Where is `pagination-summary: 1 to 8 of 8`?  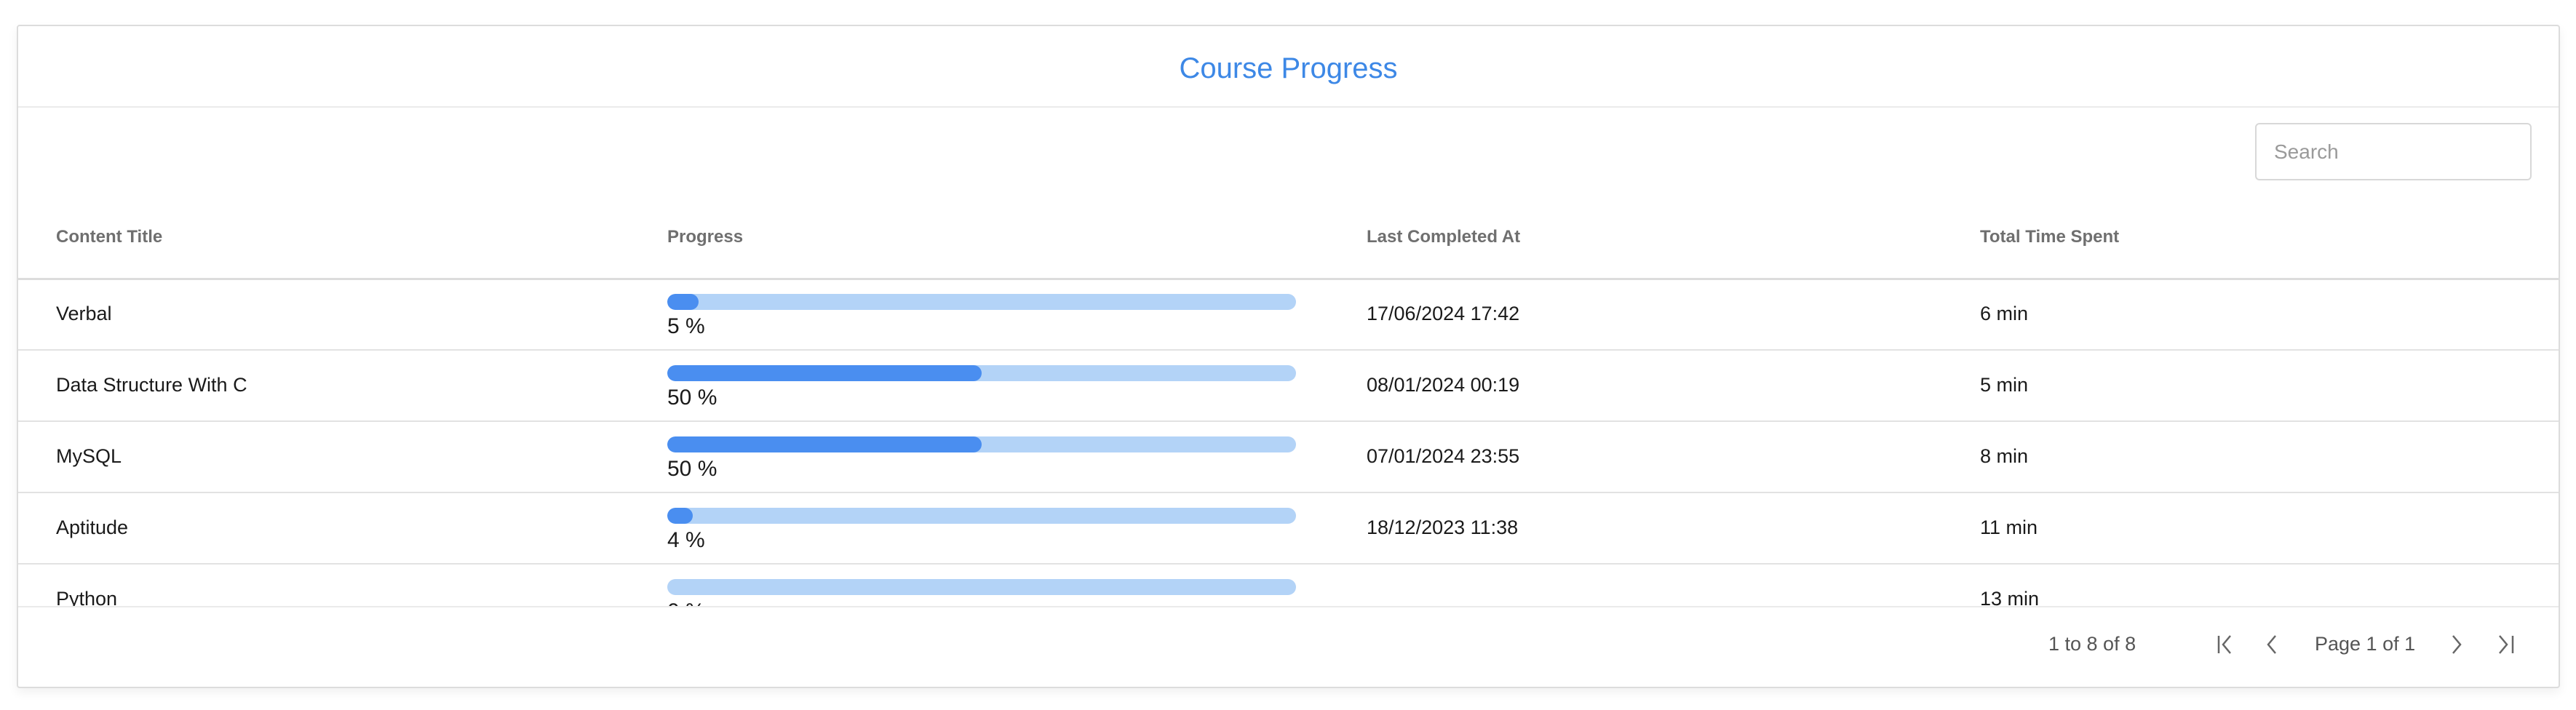 pagination-summary: 1 to 8 of 8 is located at coordinates (2092, 644).